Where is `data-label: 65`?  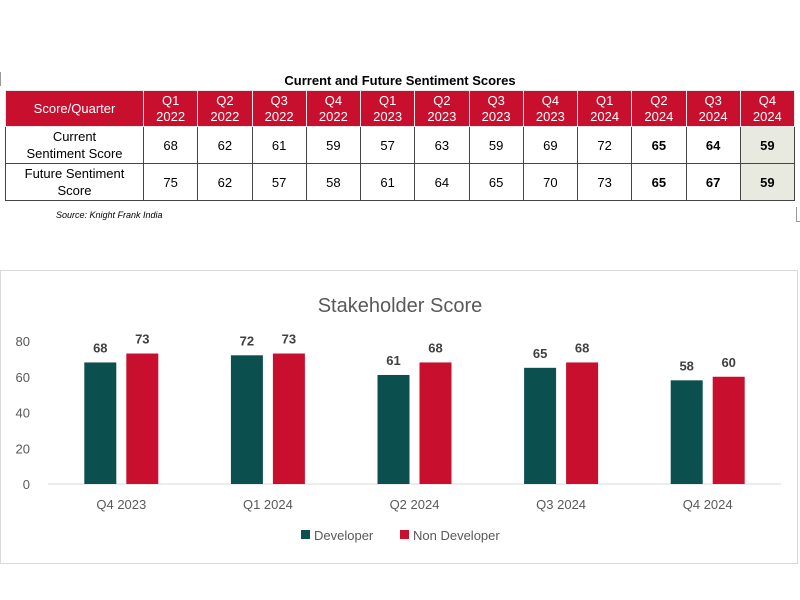
data-label: 65 is located at coordinates (540, 353).